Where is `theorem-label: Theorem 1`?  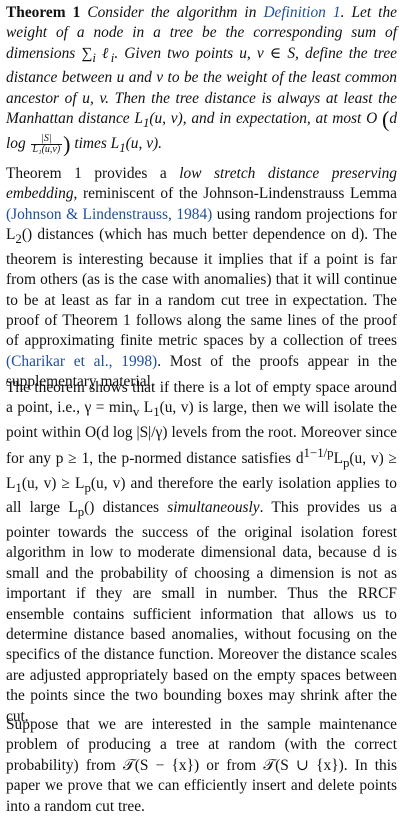
theorem-label: Theorem 1 is located at coordinates (43, 12).